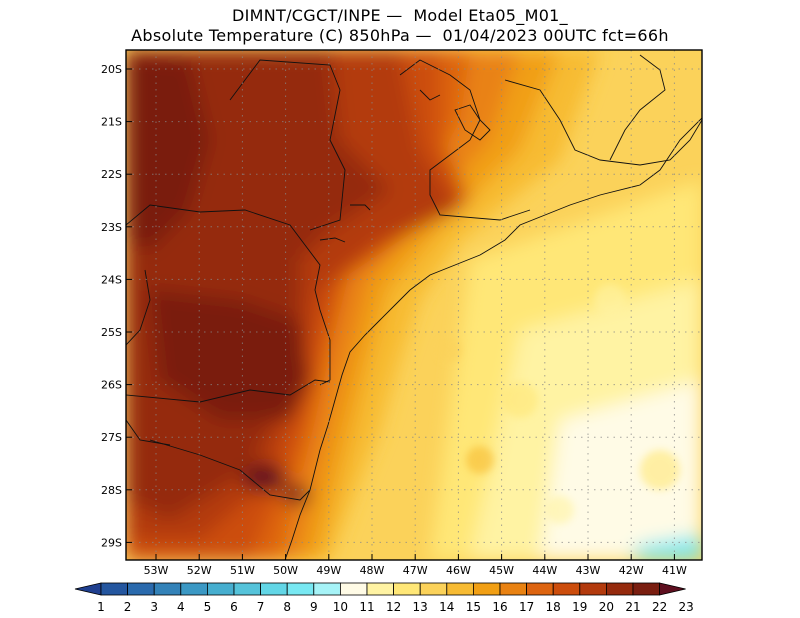  Describe the element at coordinates (285, 570) in the screenshot. I see `lon-label: 50W` at that location.